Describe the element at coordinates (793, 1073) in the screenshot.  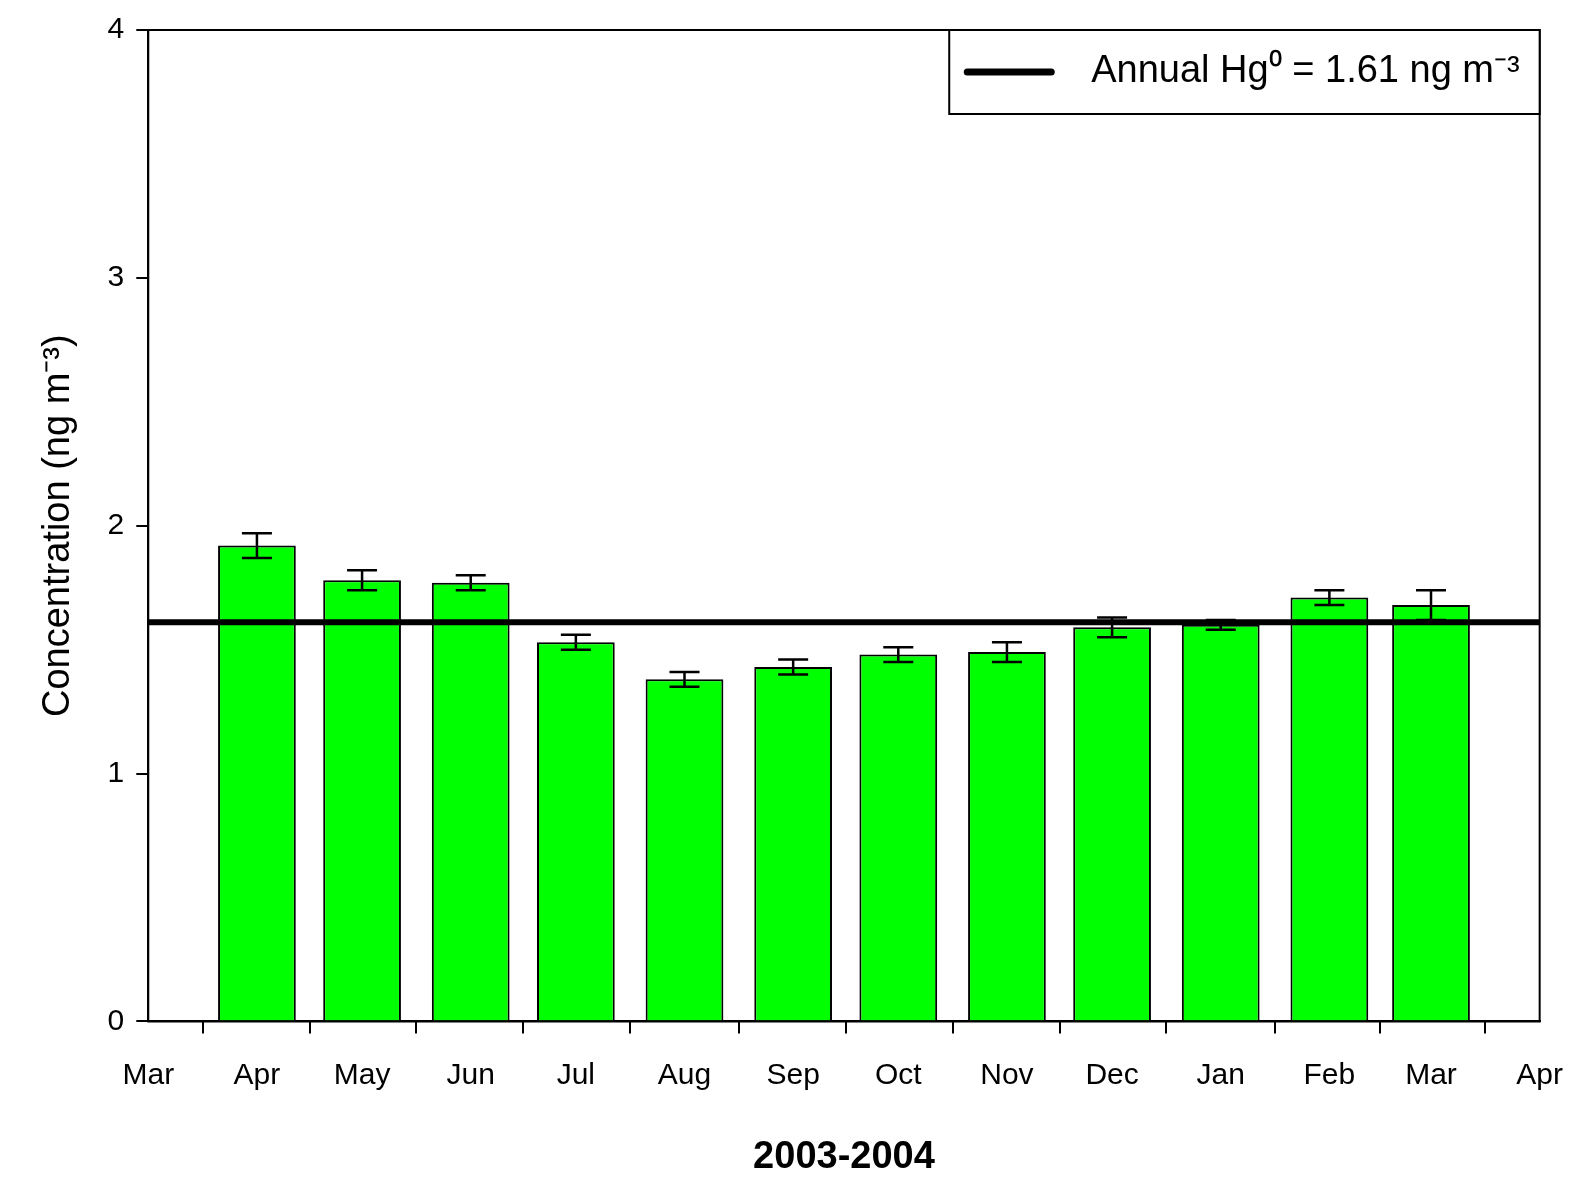
I see `x-tick-label: Sep` at that location.